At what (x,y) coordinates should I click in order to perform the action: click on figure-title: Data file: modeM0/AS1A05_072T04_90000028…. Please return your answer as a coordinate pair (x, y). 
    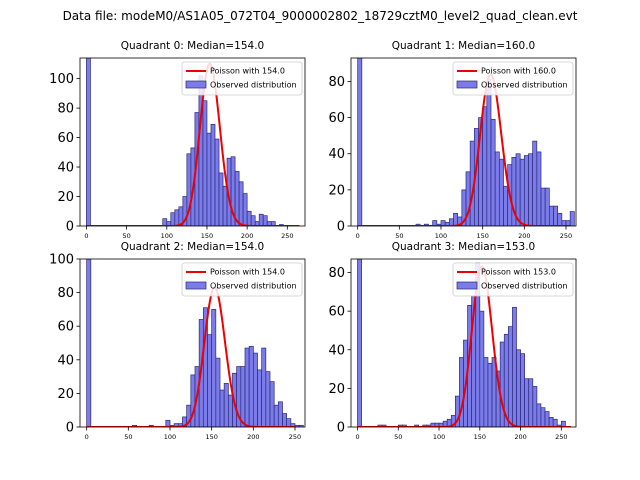
    Looking at the image, I should click on (320, 16).